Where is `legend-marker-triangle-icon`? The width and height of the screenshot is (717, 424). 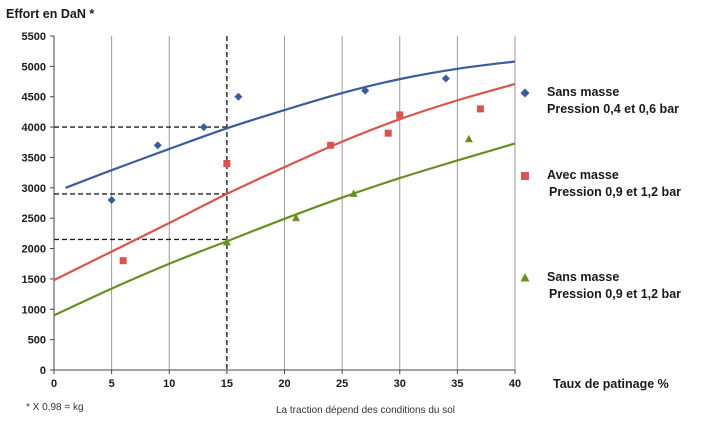 legend-marker-triangle-icon is located at coordinates (525, 277).